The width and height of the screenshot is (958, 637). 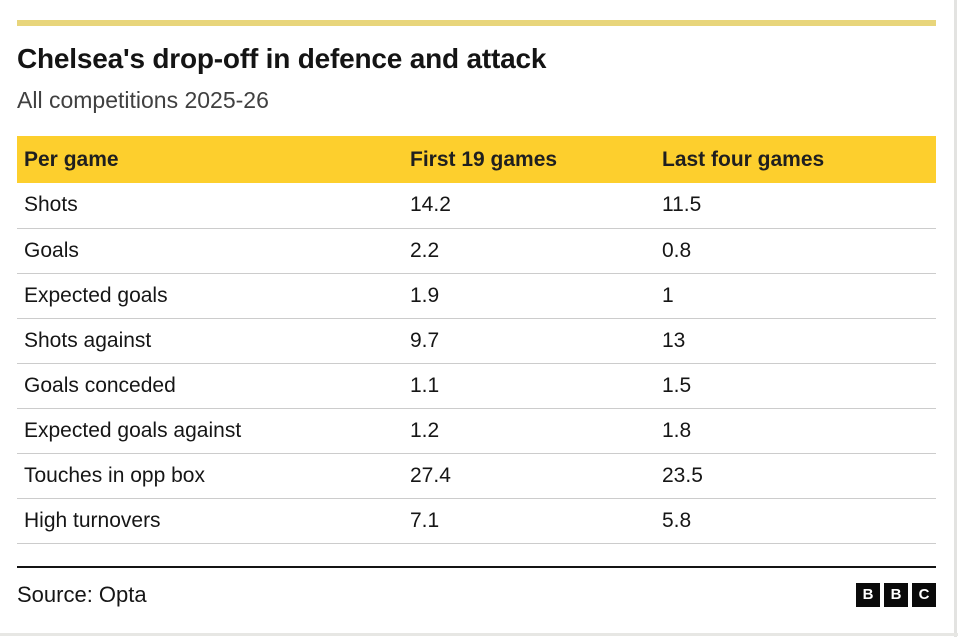 I want to click on value-cell-last4: 23.5, so click(x=682, y=475).